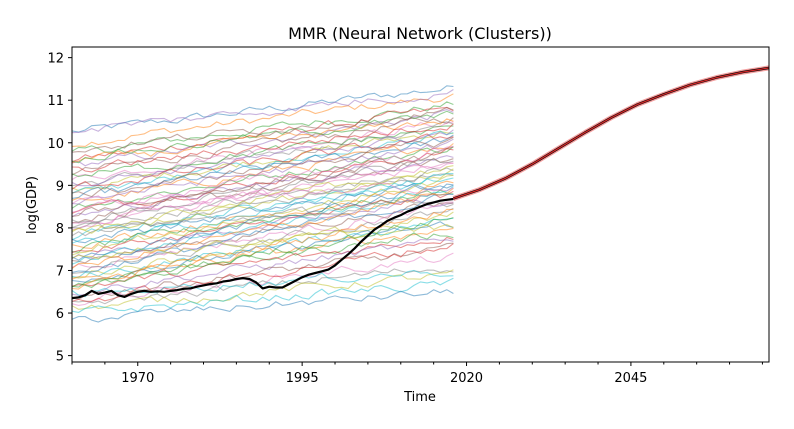 The height and width of the screenshot is (429, 794). What do you see at coordinates (630, 378) in the screenshot?
I see `x-tick-label: 2045` at bounding box center [630, 378].